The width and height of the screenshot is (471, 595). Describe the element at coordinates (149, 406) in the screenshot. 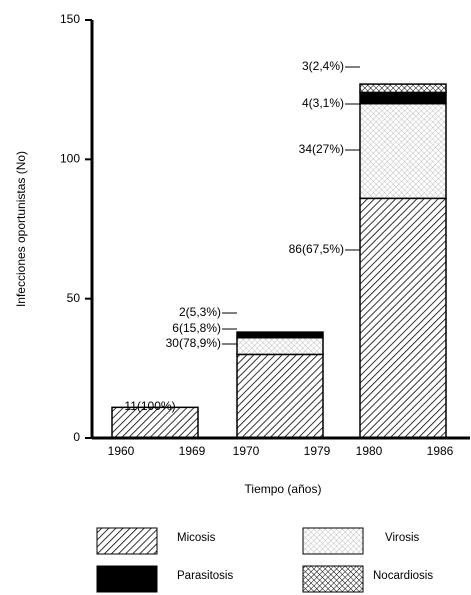

I see `value-label: 11(100%)` at that location.